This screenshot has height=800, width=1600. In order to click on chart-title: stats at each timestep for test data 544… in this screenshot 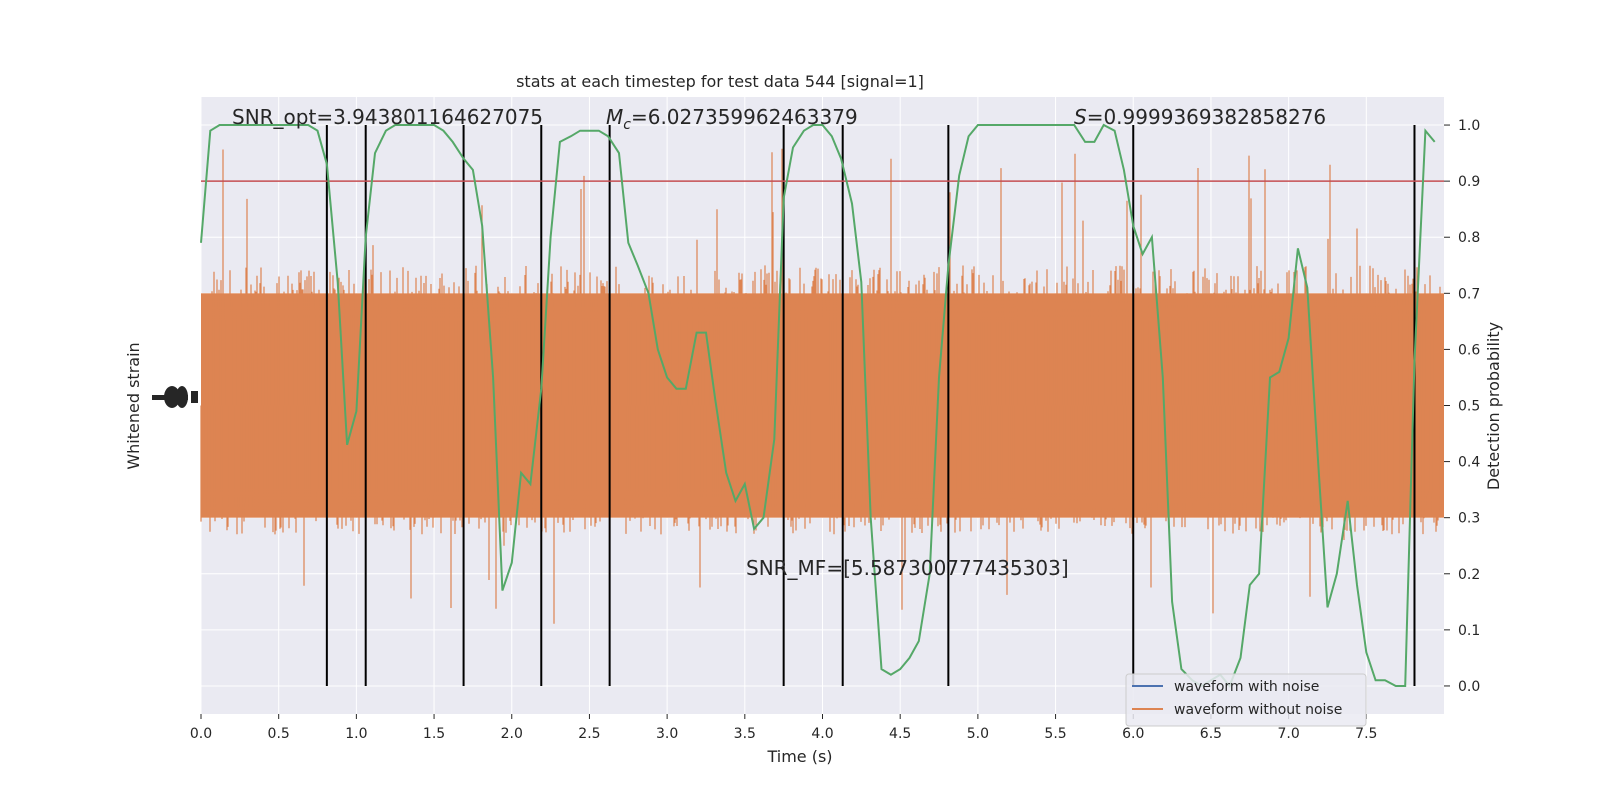, I will do `click(720, 81)`.